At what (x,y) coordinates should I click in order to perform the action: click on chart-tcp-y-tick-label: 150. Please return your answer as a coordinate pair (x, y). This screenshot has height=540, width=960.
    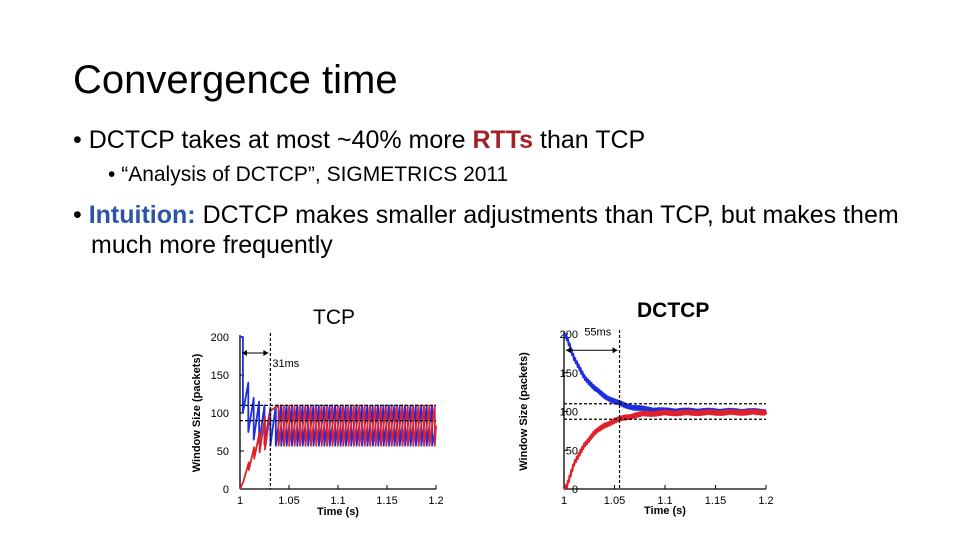
    Looking at the image, I should click on (220, 376).